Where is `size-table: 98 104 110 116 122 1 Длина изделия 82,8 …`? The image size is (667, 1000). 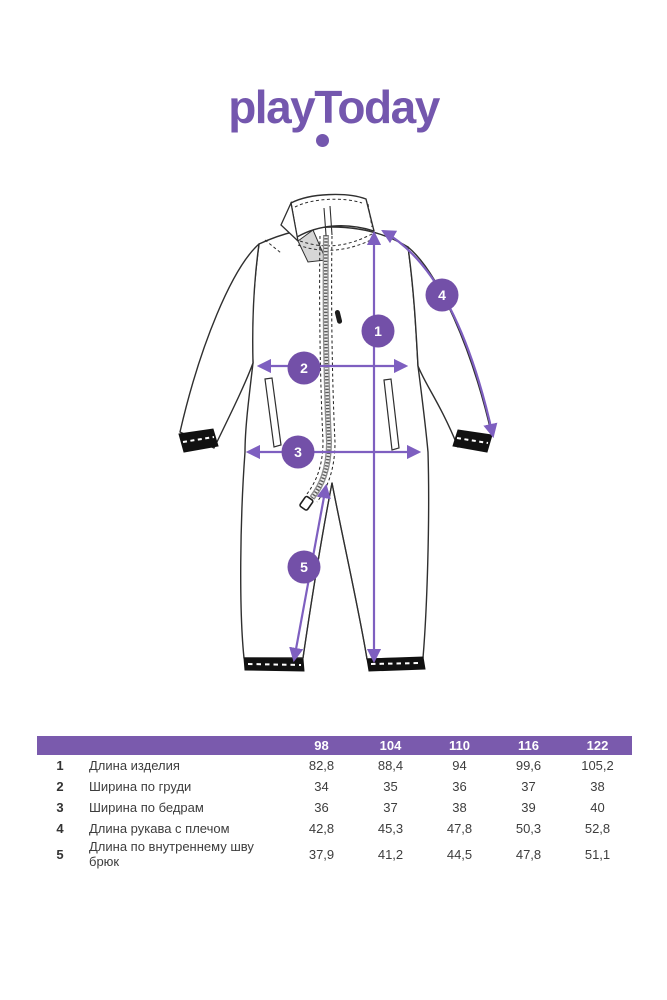
size-table: 98 104 110 116 122 1 Длина изделия 82,8 … is located at coordinates (334, 802).